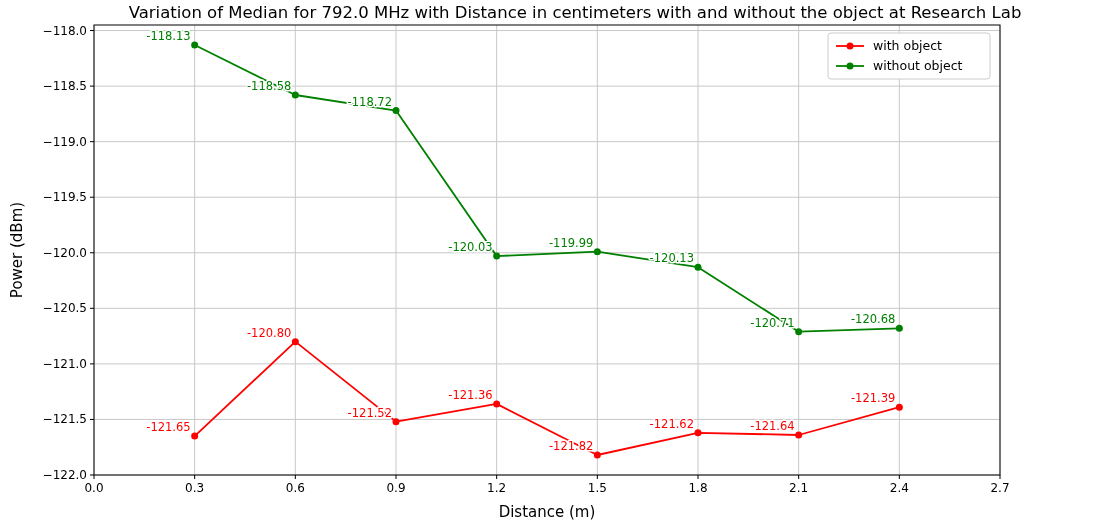 Image resolution: width=1106 pixels, height=529 pixels. I want to click on data-label: -121.65, so click(168, 427).